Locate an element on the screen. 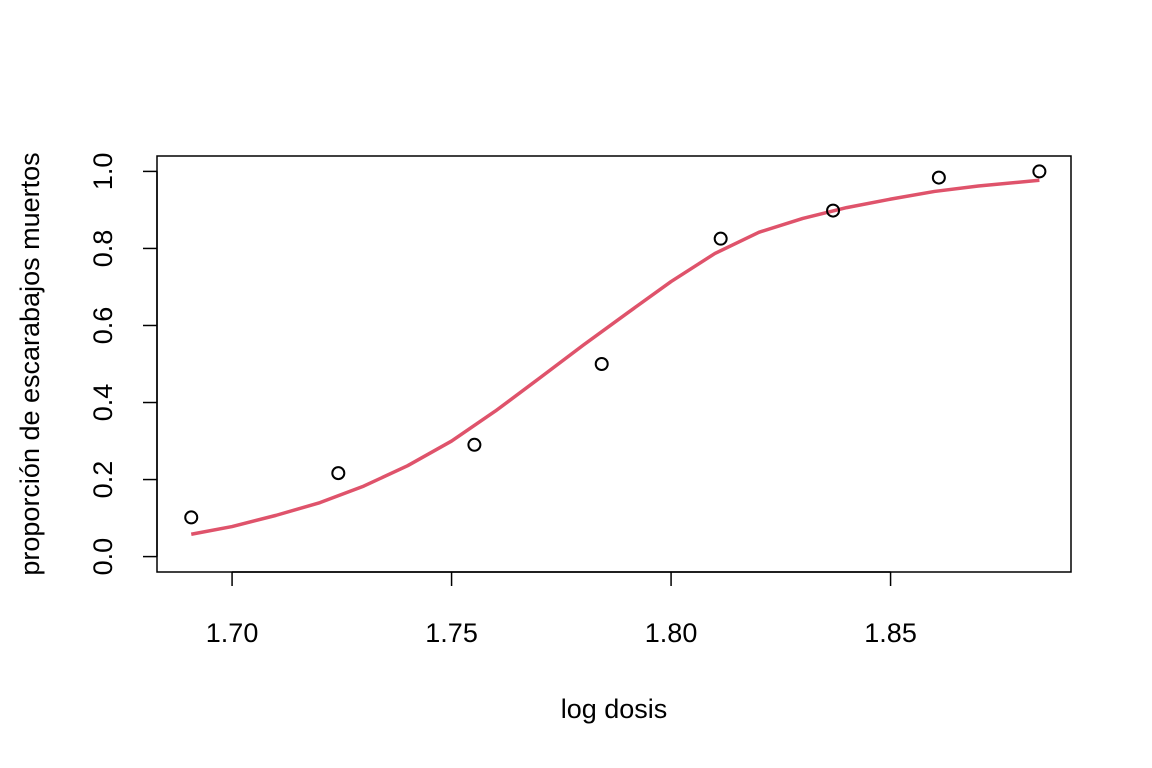  y-tick-label: 0.0 is located at coordinates (103, 557).